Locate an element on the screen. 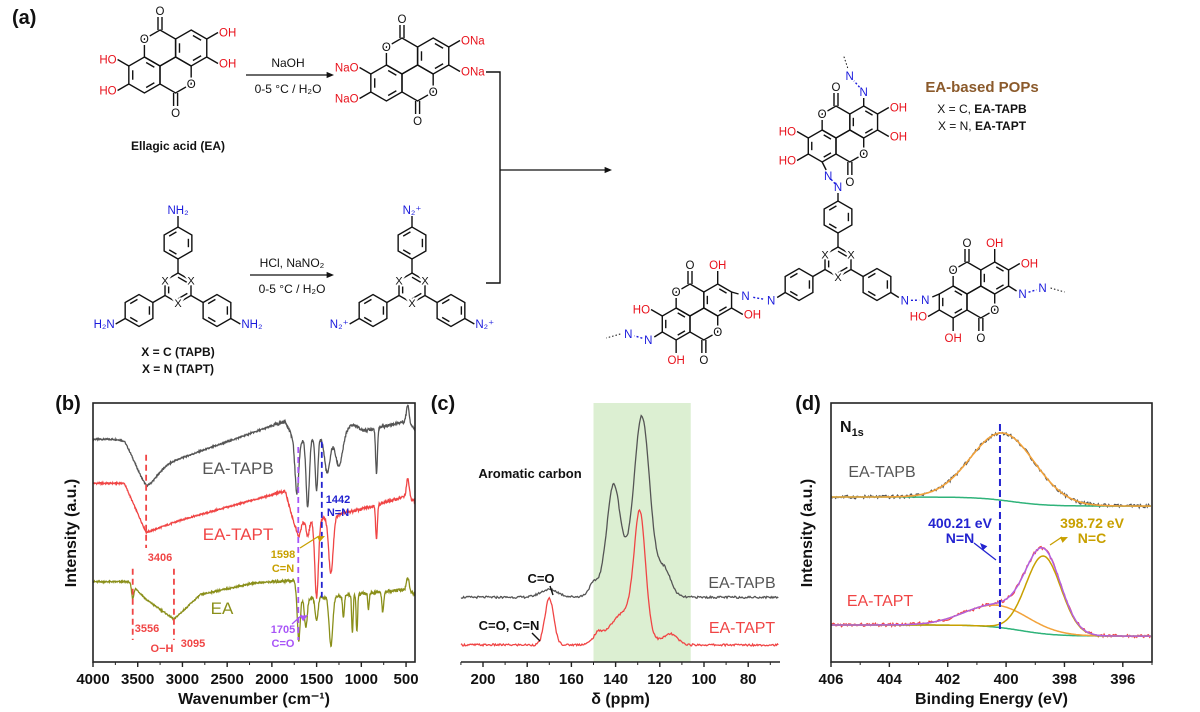 The height and width of the screenshot is (712, 1200). x-tick-label: 100 is located at coordinates (703, 679).